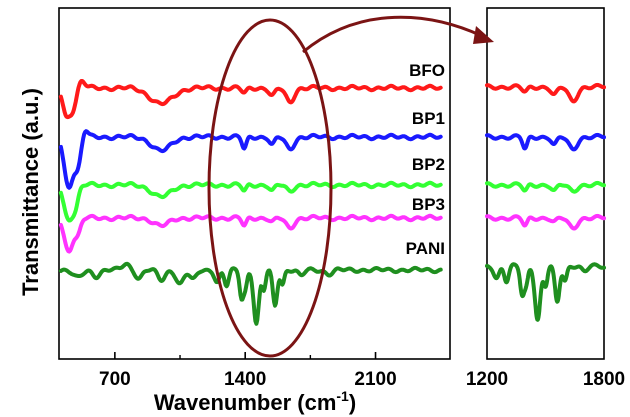  What do you see at coordinates (392, 34) in the screenshot?
I see `zoom-arrow` at bounding box center [392, 34].